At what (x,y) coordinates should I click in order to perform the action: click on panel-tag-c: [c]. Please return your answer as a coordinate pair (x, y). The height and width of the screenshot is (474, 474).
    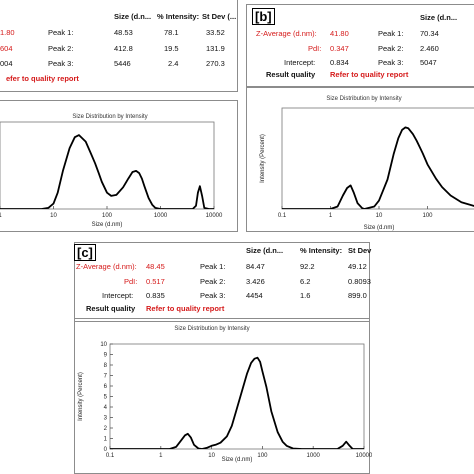
    Looking at the image, I should click on (85, 252).